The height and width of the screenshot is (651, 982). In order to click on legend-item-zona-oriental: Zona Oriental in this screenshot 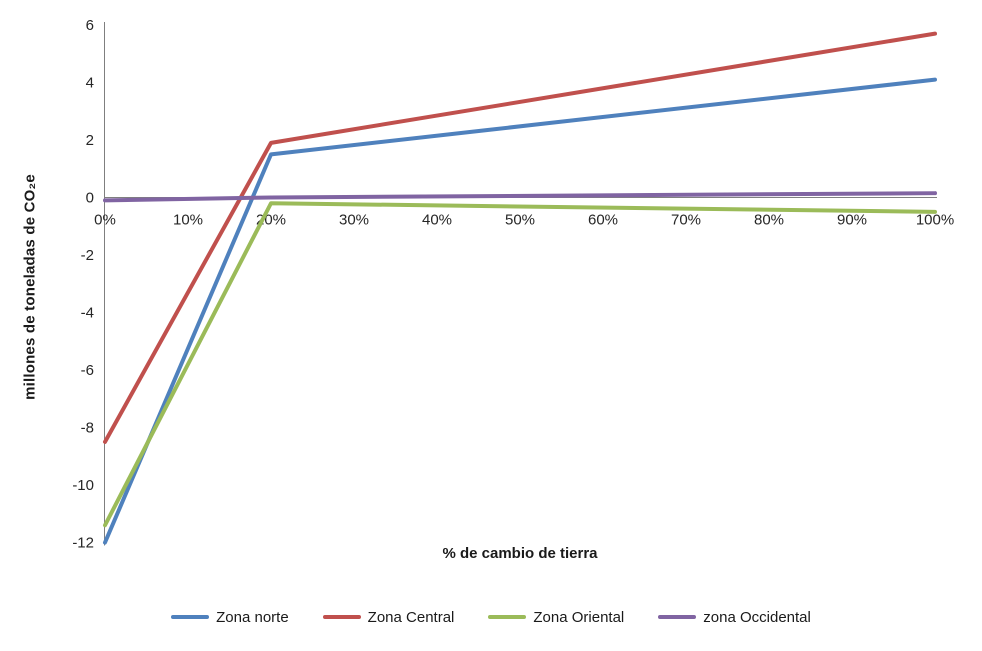, I will do `click(556, 617)`.